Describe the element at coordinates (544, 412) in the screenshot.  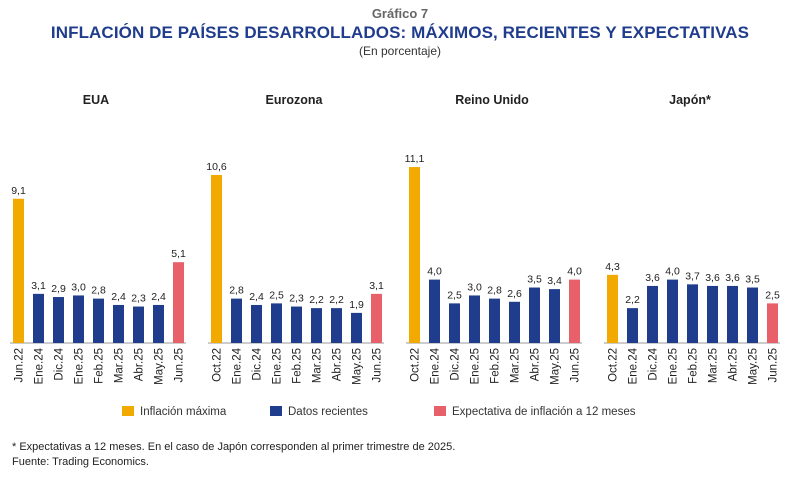
I see `legend-label-expect: Expectativa de inflación a 12 meses` at that location.